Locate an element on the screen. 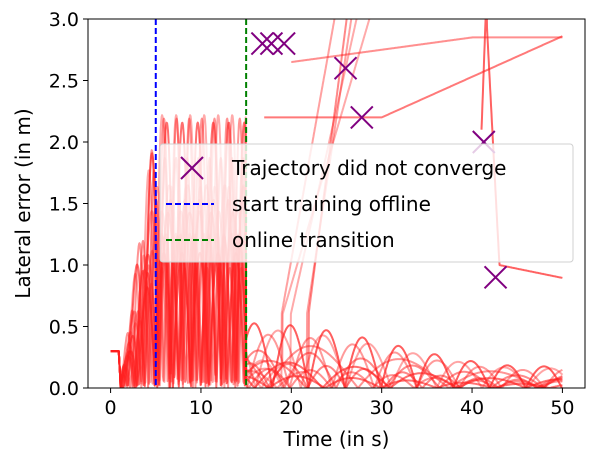 The height and width of the screenshot is (462, 593). x-tick-label: 30 is located at coordinates (382, 408).